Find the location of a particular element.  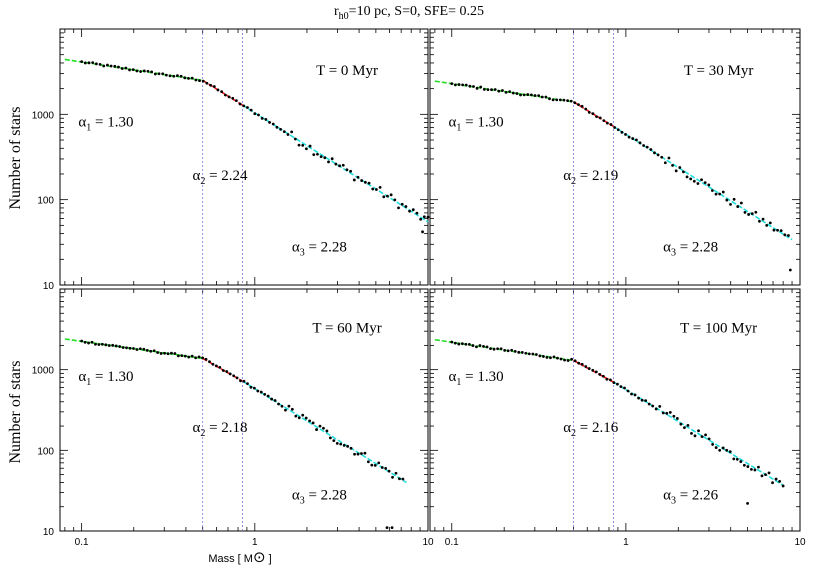

y-tick-label: 100 is located at coordinates (45, 201).